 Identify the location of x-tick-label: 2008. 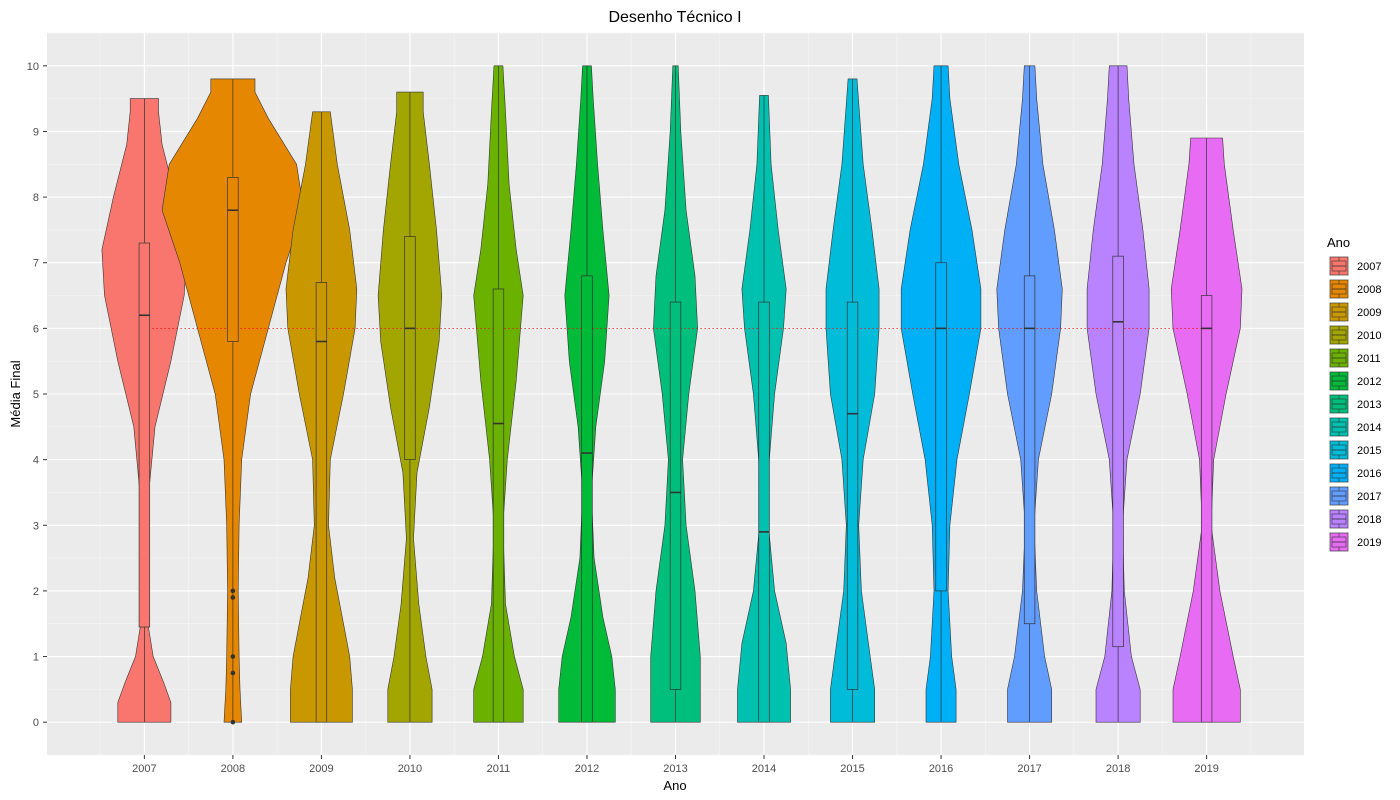
(233, 769).